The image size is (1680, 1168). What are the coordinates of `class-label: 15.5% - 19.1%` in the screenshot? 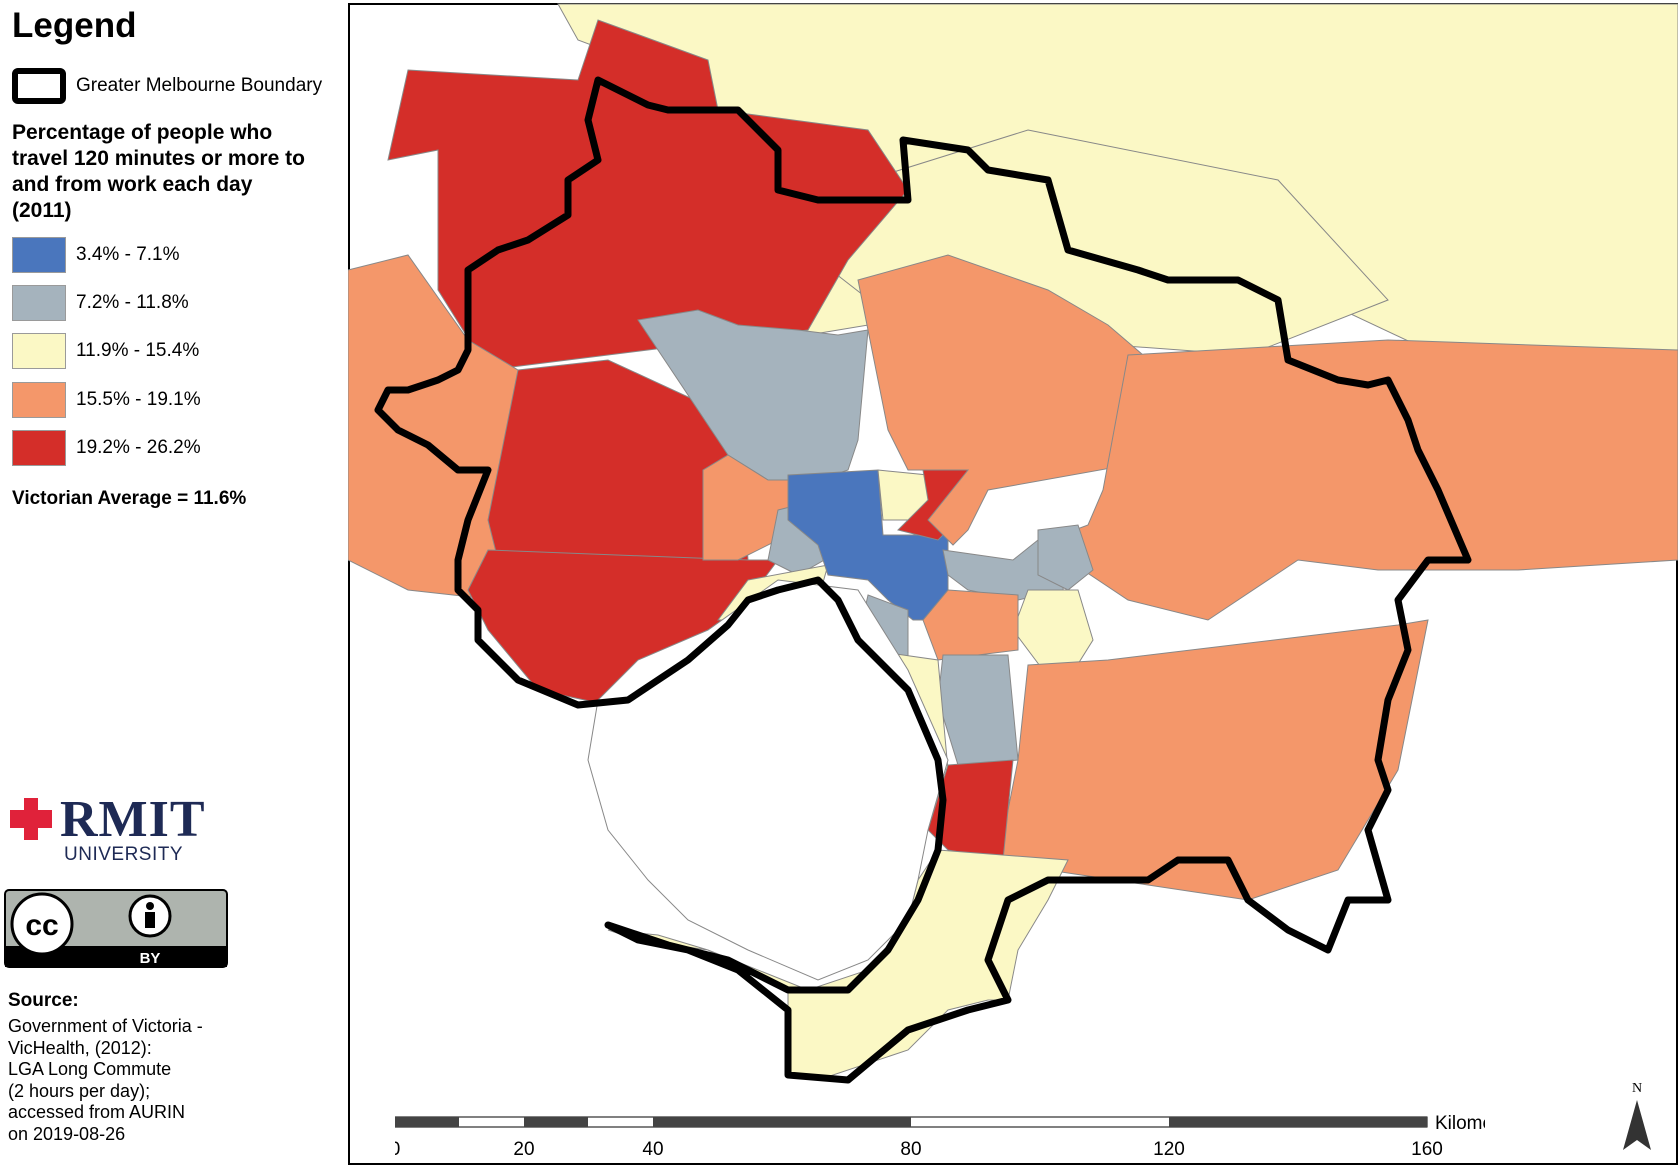 It's located at (138, 399).